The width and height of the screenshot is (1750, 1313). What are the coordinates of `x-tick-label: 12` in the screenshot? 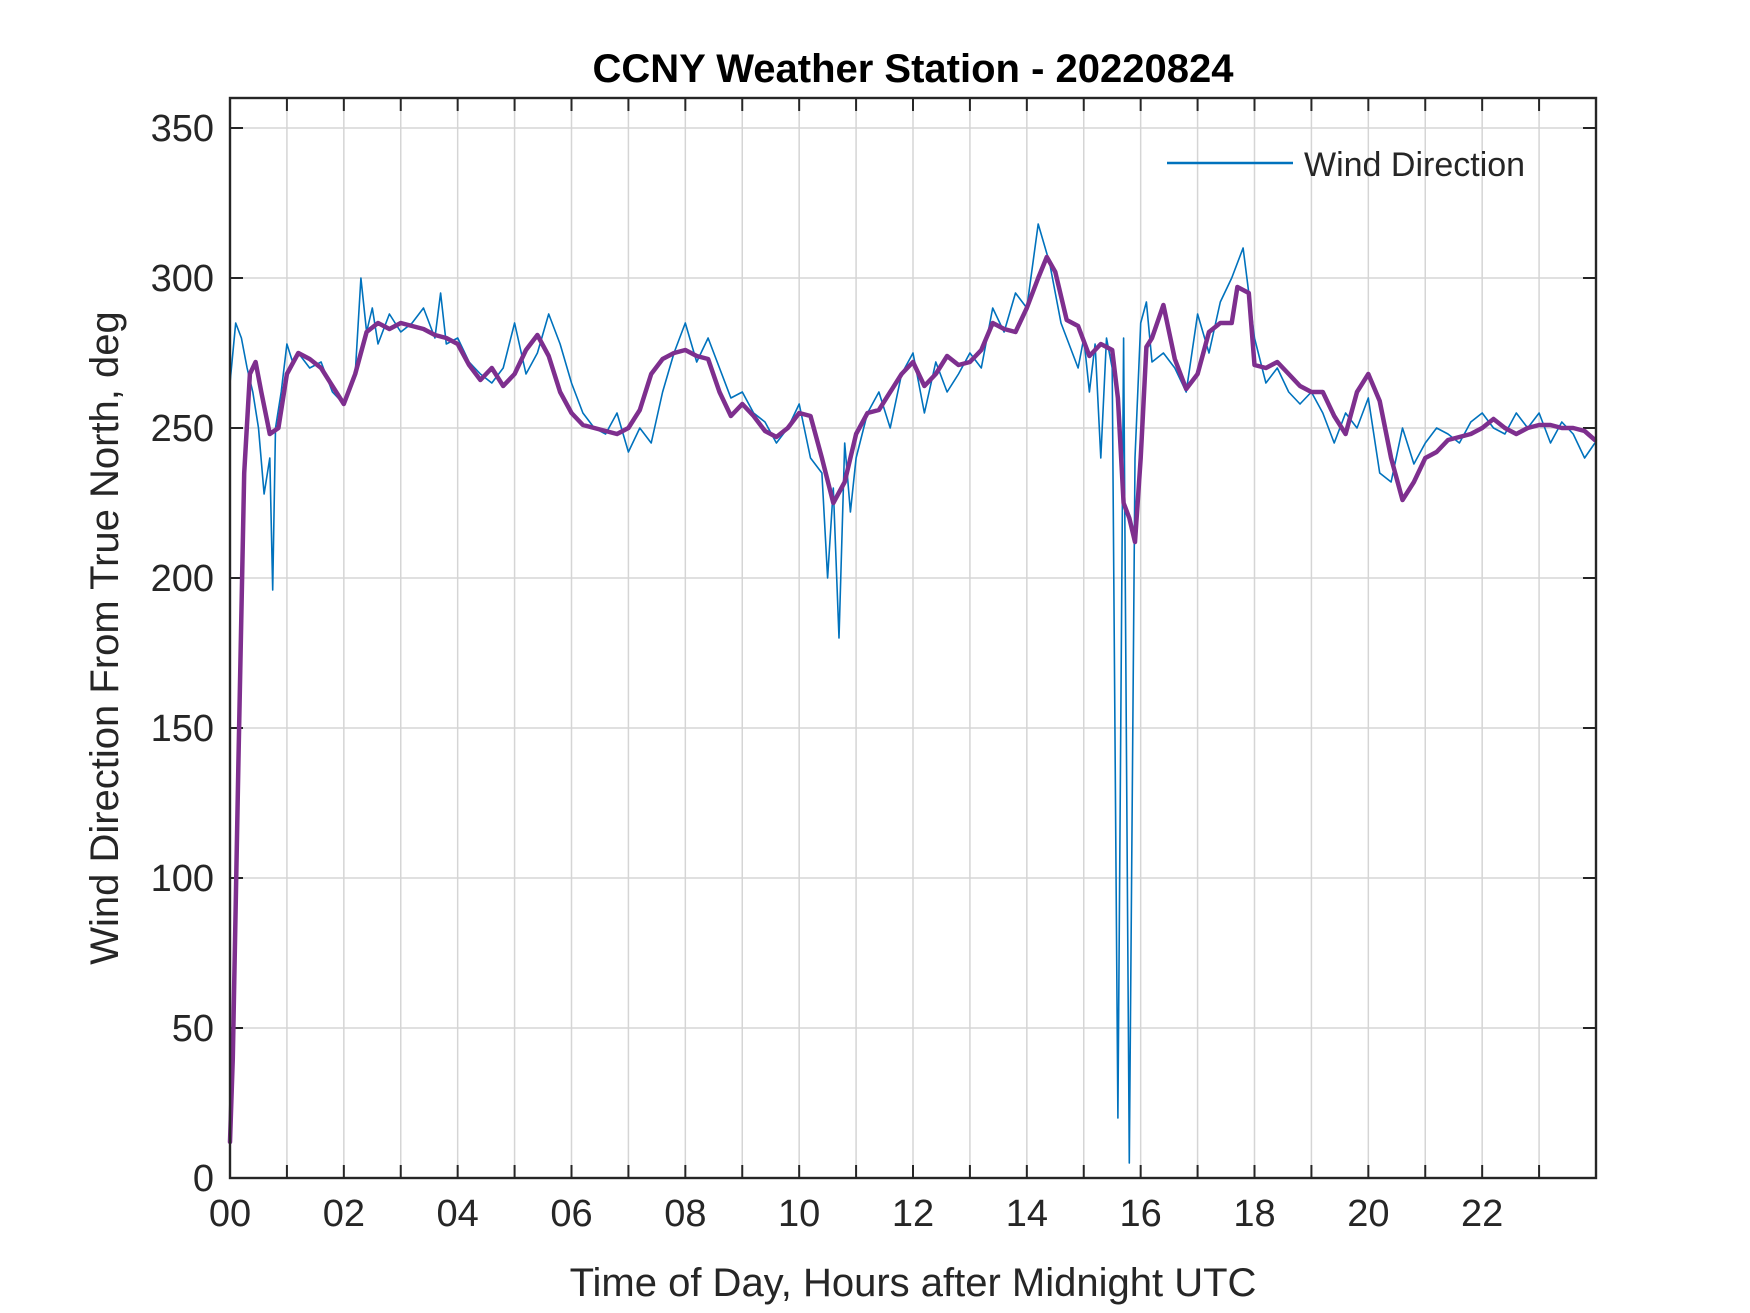 It's located at (913, 1214).